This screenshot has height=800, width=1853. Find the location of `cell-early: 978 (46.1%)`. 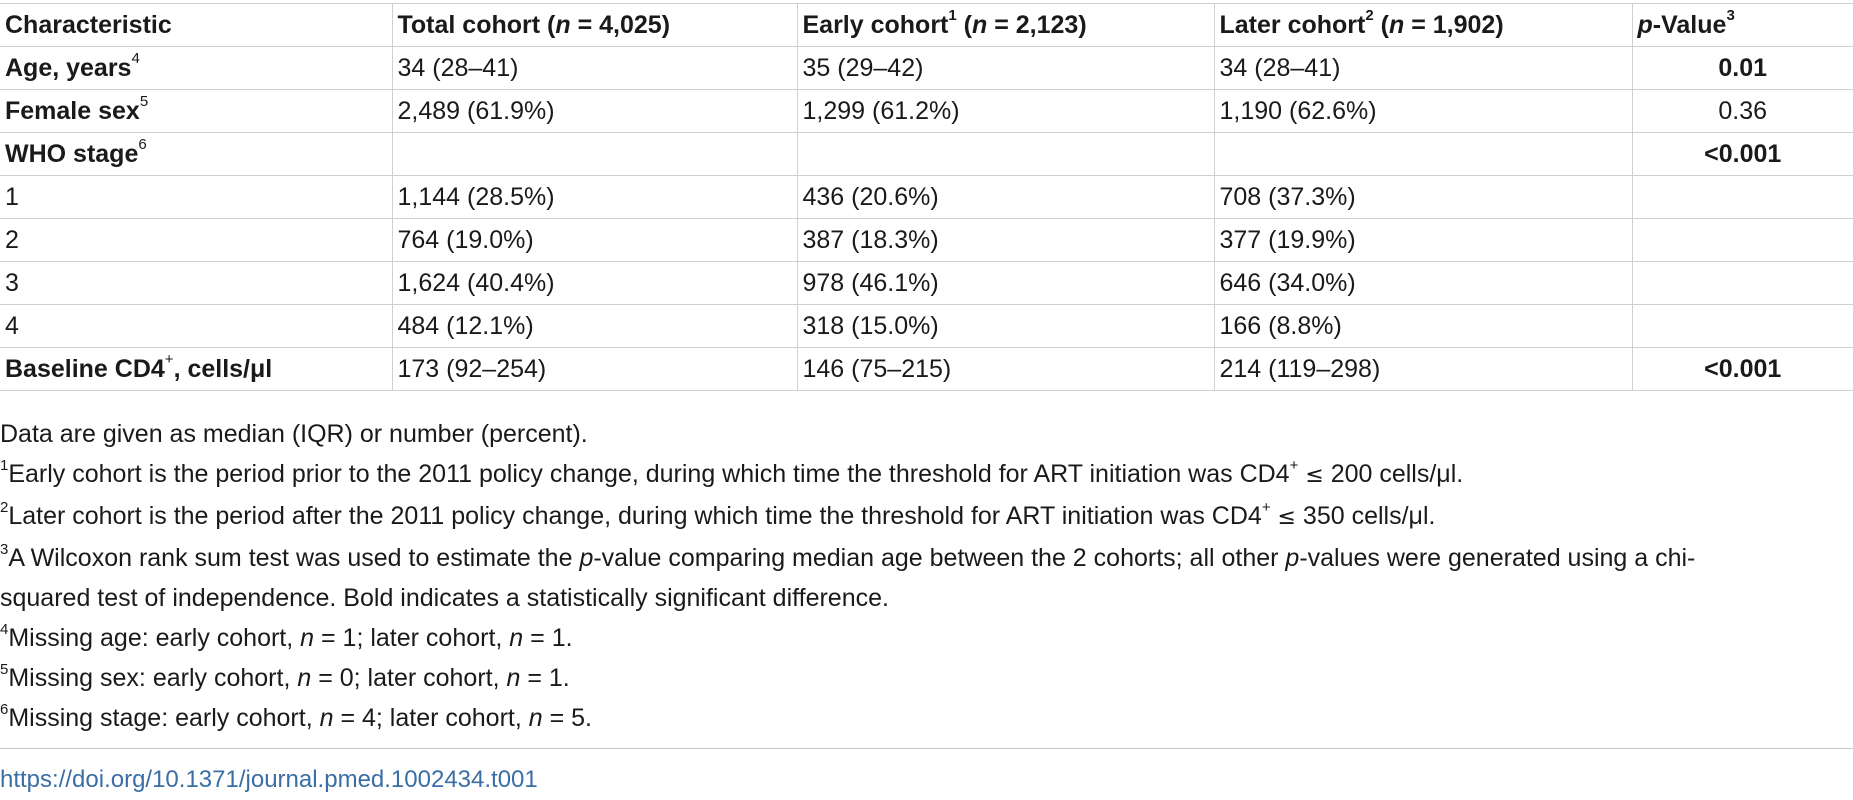

cell-early: 978 (46.1%) is located at coordinates (1006, 283).